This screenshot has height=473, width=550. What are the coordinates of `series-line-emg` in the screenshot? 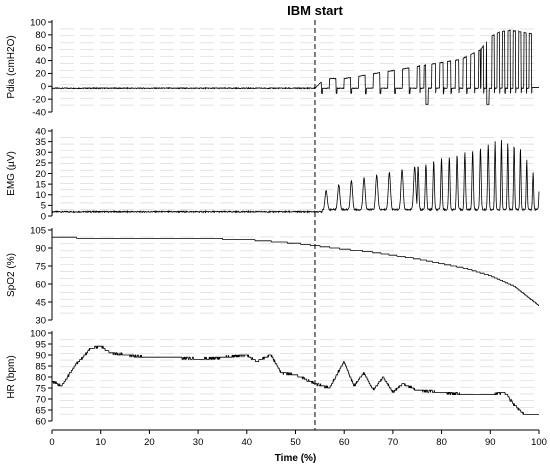 It's located at (295, 176).